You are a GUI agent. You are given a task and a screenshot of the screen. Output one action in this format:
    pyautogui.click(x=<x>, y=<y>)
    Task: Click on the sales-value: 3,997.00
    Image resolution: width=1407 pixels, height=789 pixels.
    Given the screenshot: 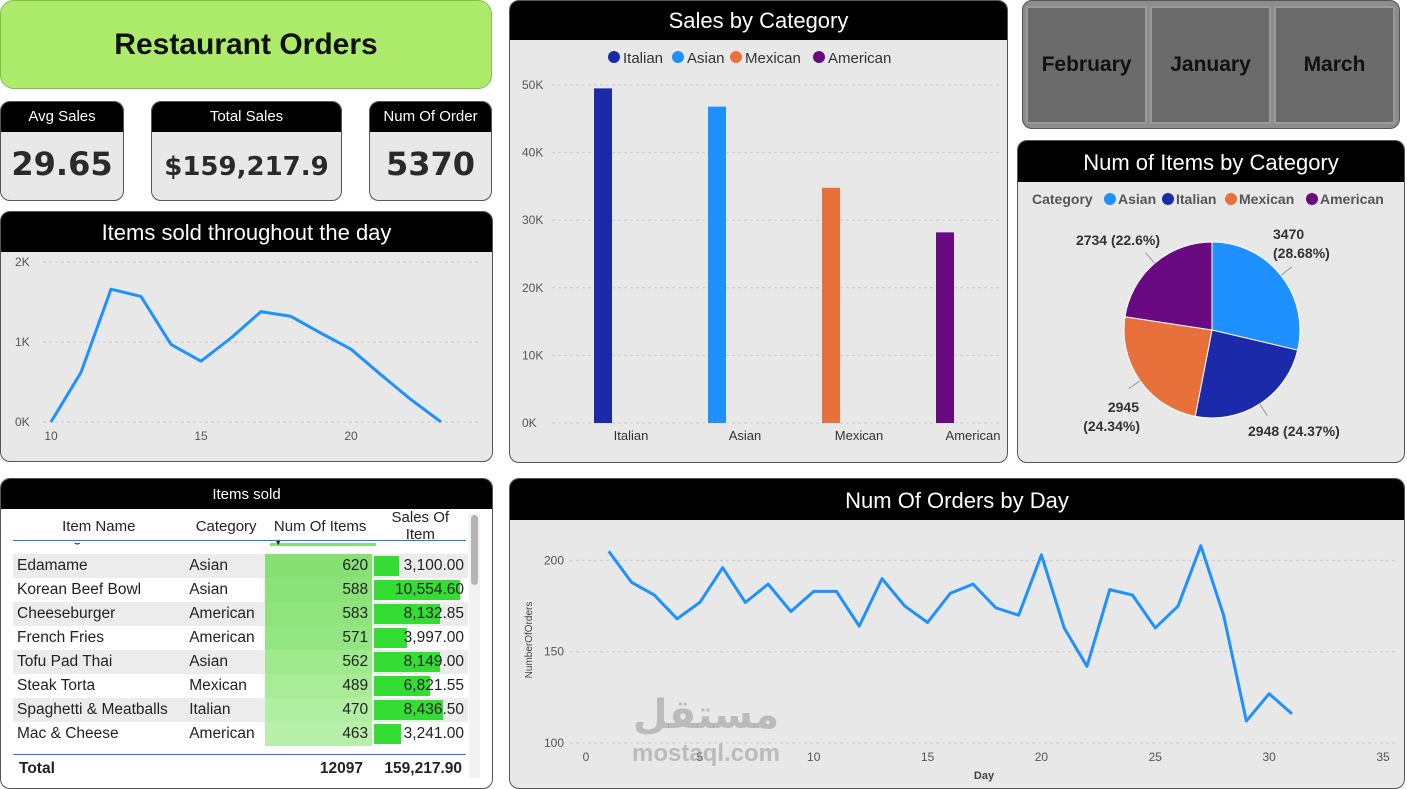 What is the action you would take?
    pyautogui.click(x=433, y=637)
    